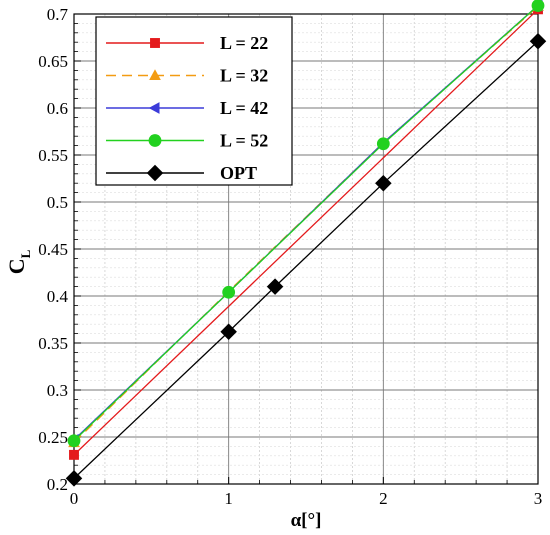 This screenshot has width=550, height=535. What do you see at coordinates (538, 498) in the screenshot?
I see `x-tick-label: 3` at bounding box center [538, 498].